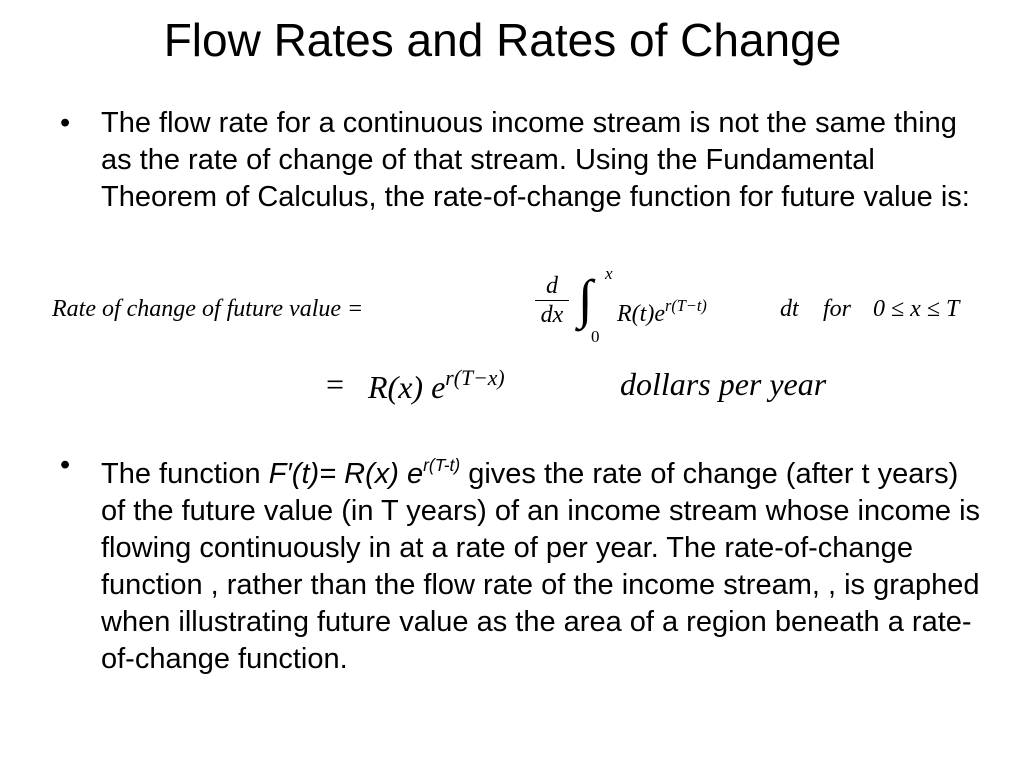  What do you see at coordinates (641, 313) in the screenshot?
I see `integrand-base: R(t)e` at bounding box center [641, 313].